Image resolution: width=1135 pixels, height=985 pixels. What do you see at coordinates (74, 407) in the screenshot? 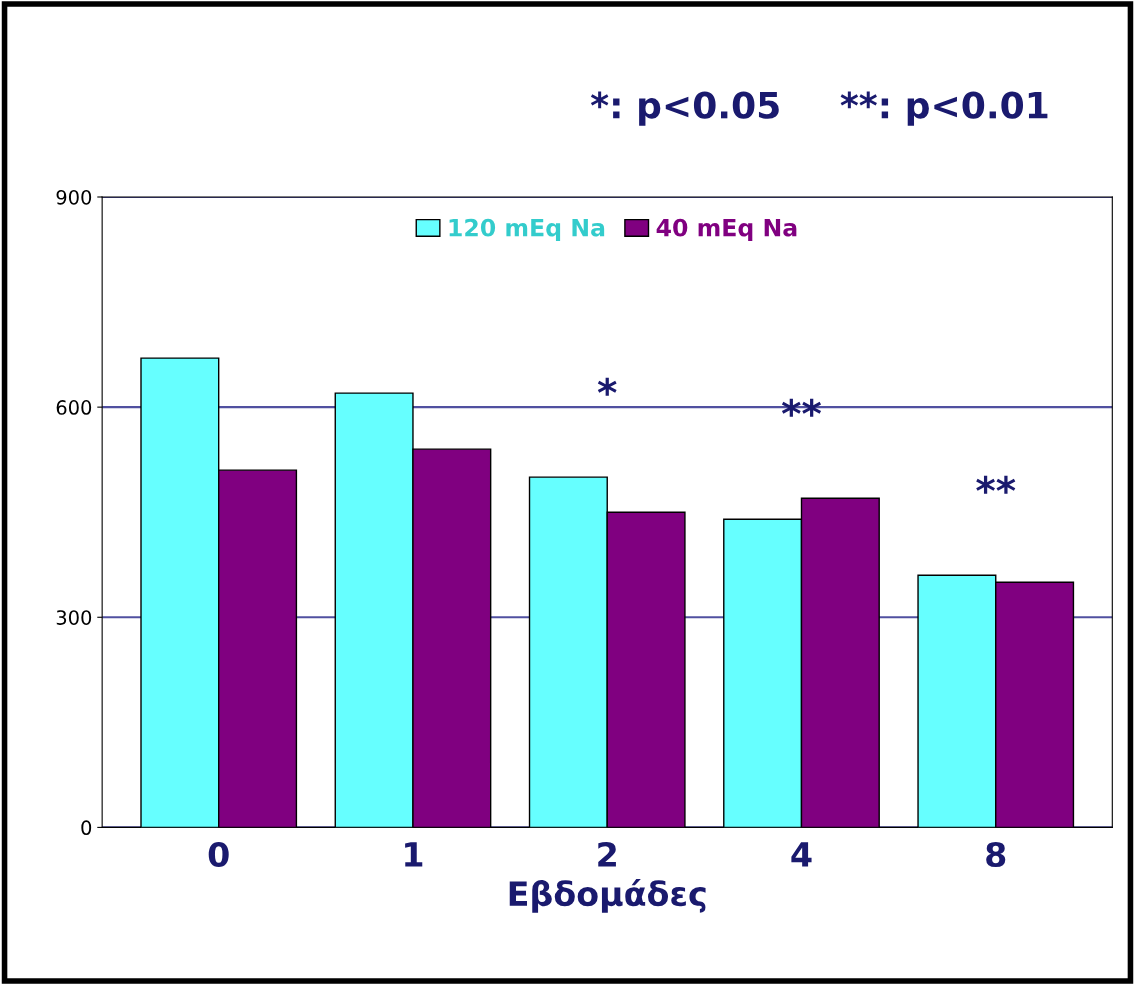
I see `y-tick-label: 600` at bounding box center [74, 407].